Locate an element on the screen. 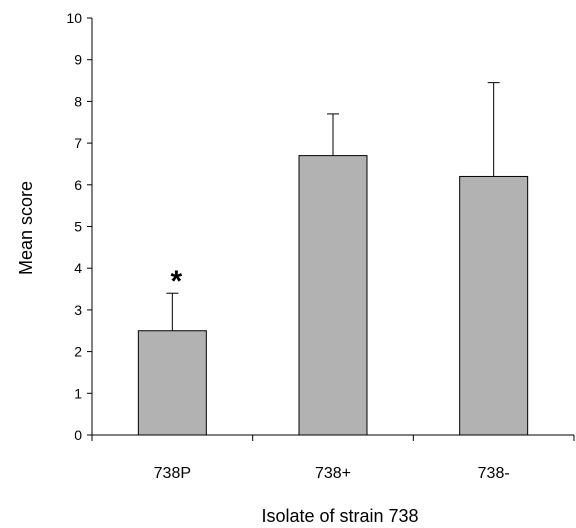  x-category-label: 738+ is located at coordinates (333, 473).